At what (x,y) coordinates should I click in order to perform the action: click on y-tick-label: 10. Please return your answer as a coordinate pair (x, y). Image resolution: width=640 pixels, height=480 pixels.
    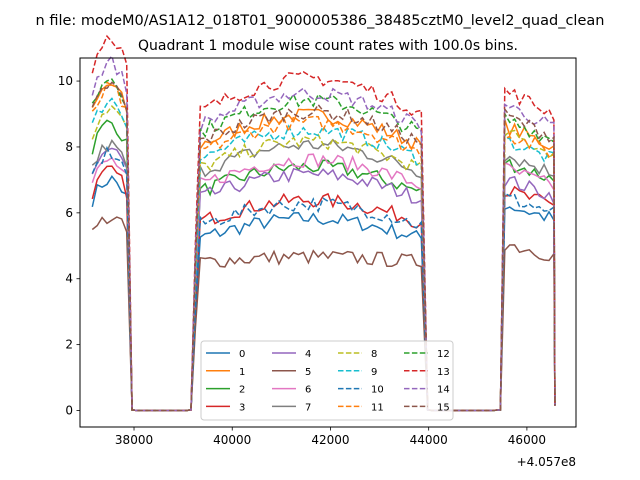
    Looking at the image, I should click on (65, 81).